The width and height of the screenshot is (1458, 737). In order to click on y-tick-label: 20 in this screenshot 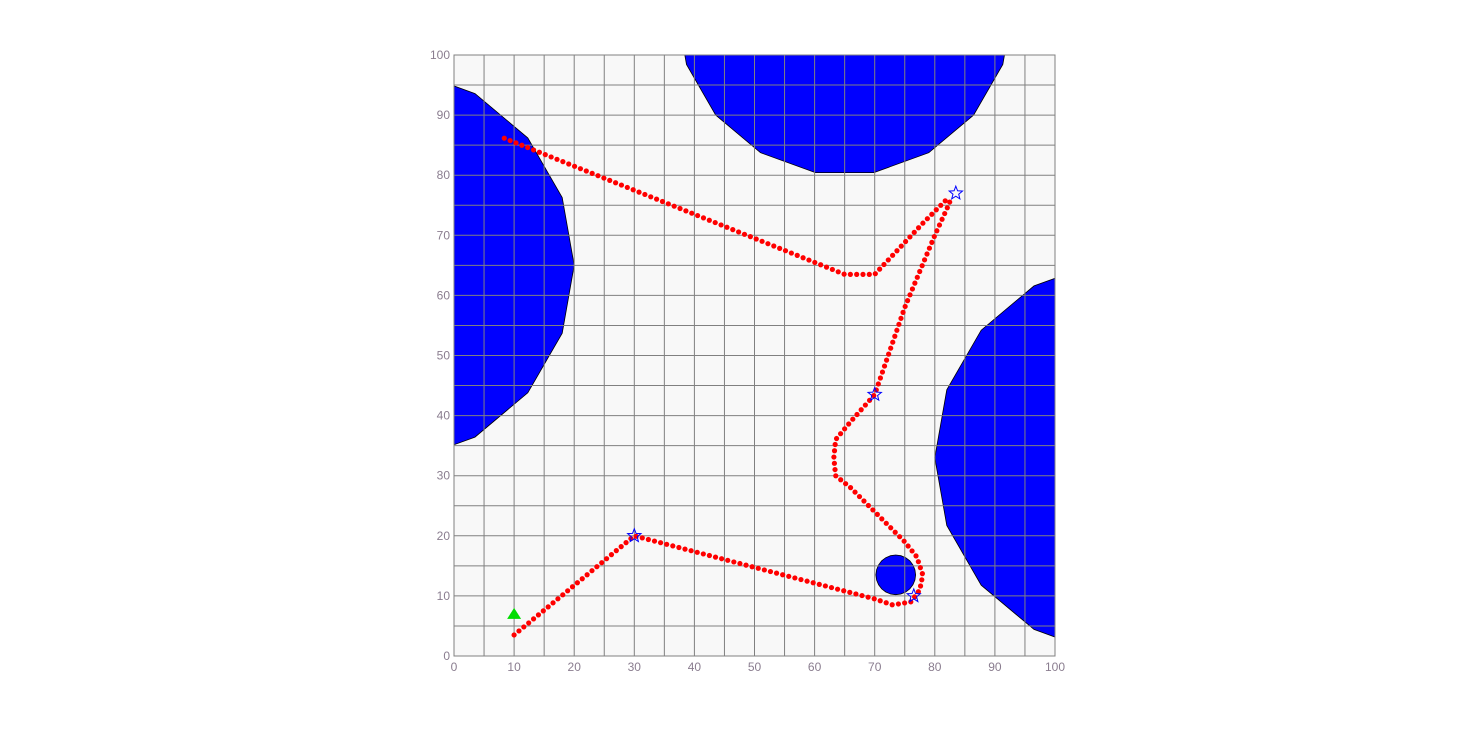, I will do `click(444, 536)`.